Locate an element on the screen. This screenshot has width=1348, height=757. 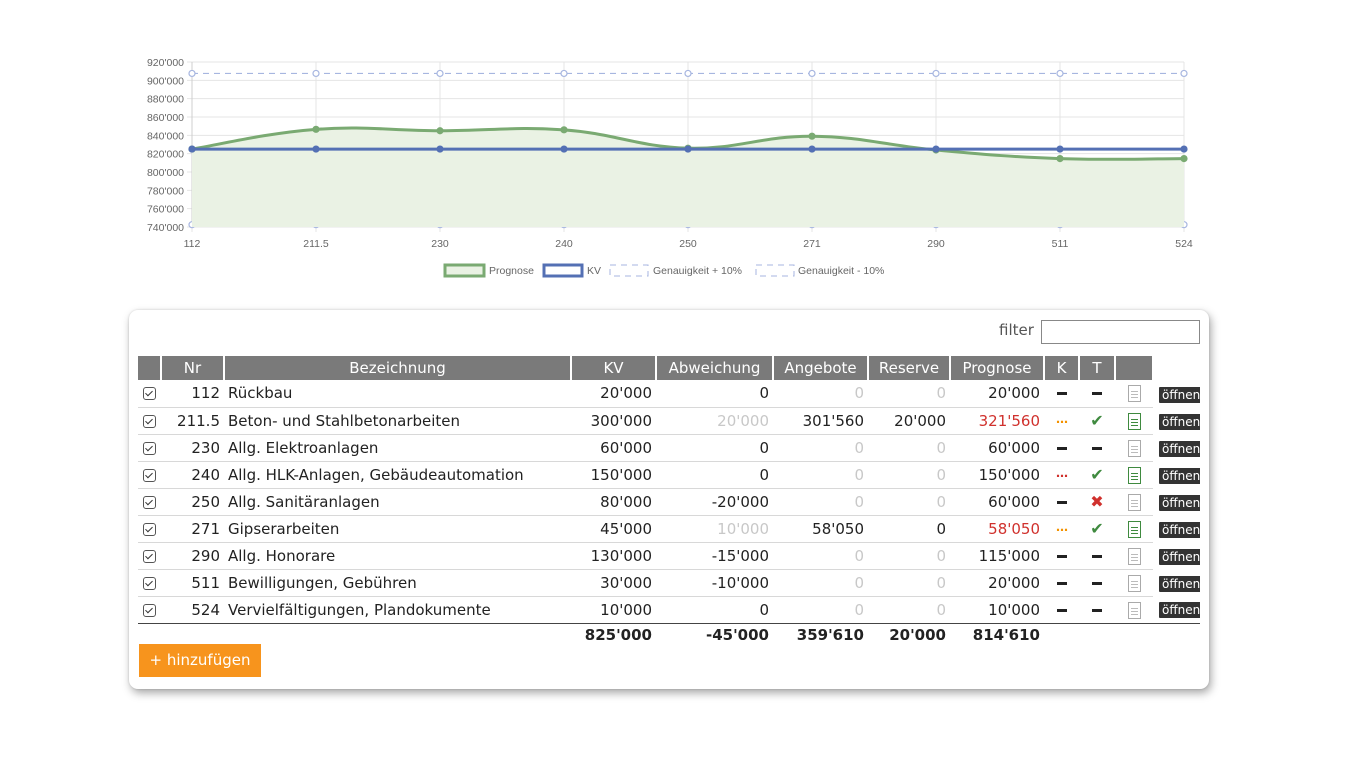
add-position-button: + hinzufügen is located at coordinates (200, 660).